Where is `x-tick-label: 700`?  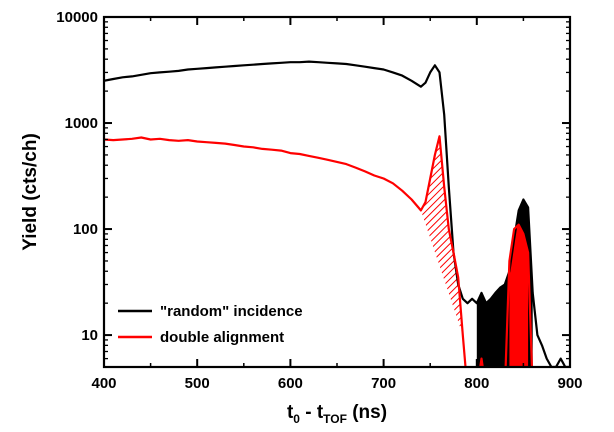 x-tick-label: 700 is located at coordinates (383, 383).